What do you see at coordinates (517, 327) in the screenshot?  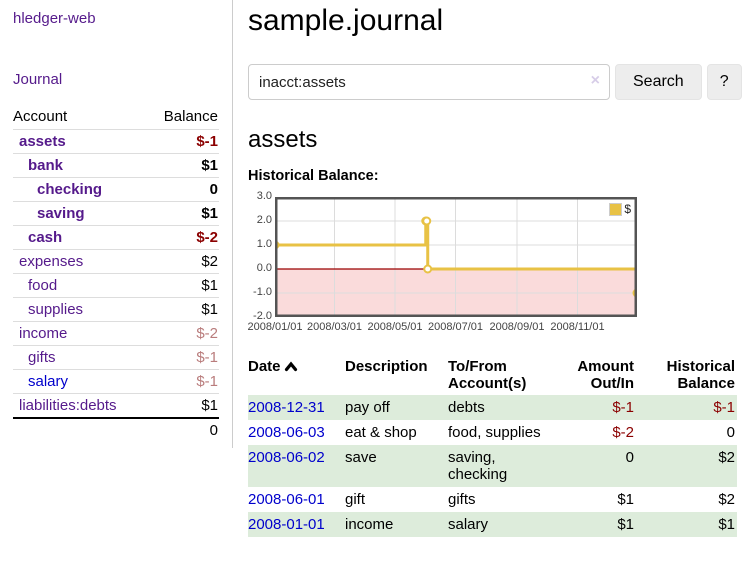 I see `x-axis-tick-label: 2008/09/01` at bounding box center [517, 327].